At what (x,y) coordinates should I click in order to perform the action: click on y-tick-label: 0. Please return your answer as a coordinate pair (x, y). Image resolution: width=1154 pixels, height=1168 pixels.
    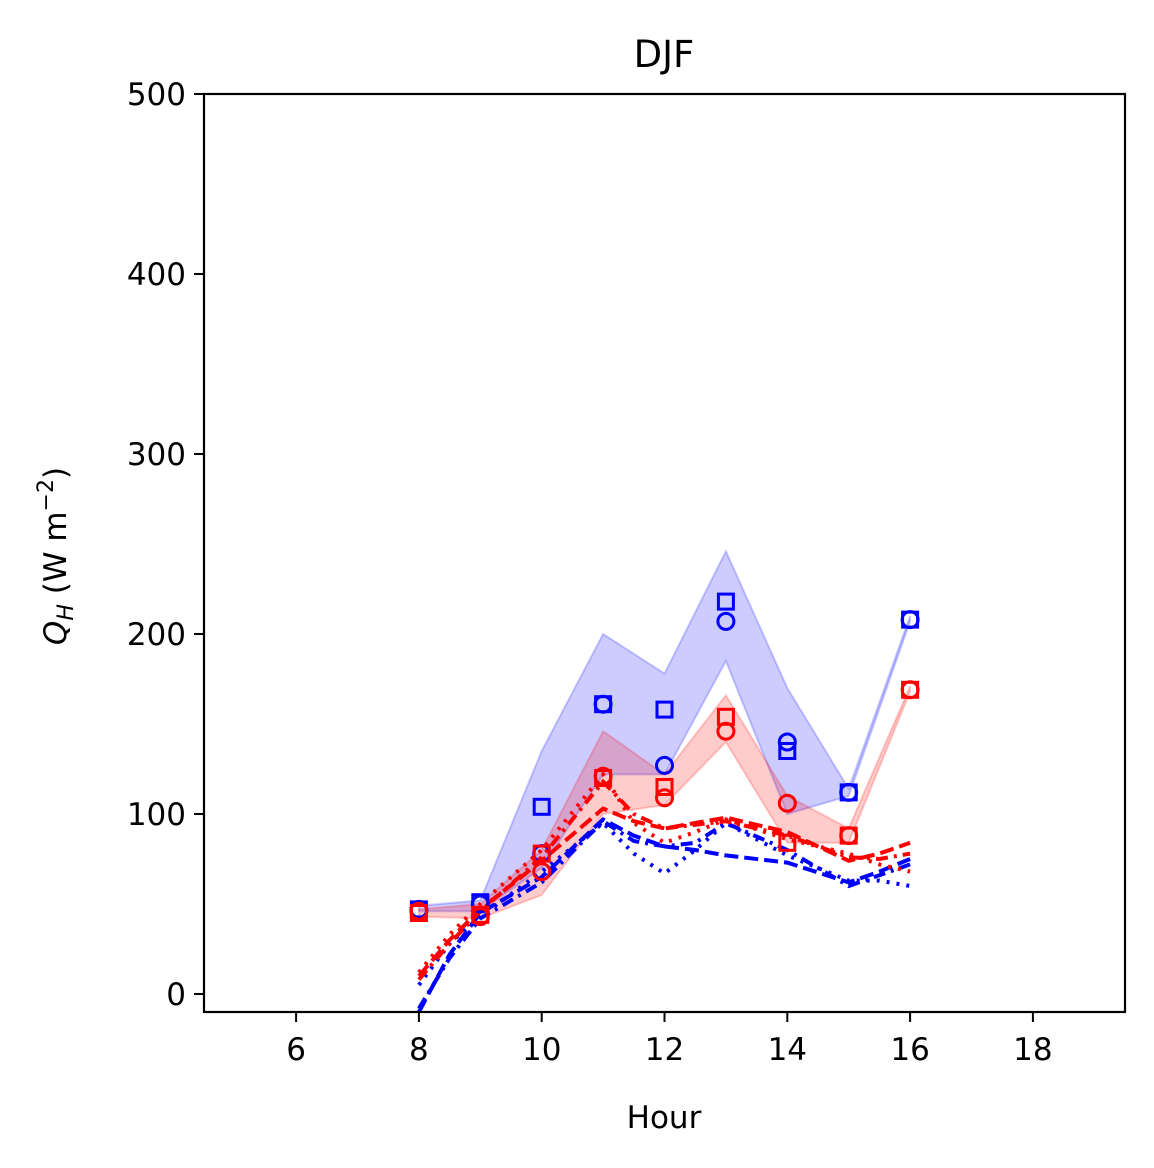
    Looking at the image, I should click on (176, 995).